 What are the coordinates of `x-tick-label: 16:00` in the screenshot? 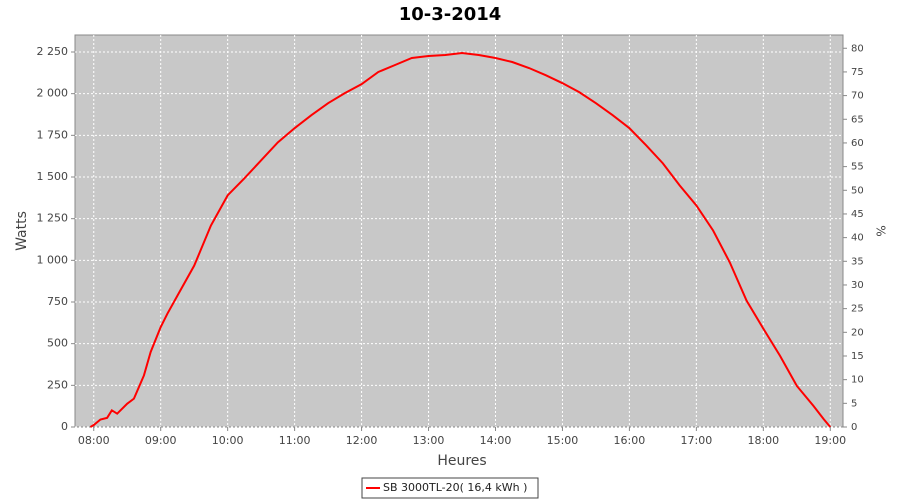 It's located at (630, 440).